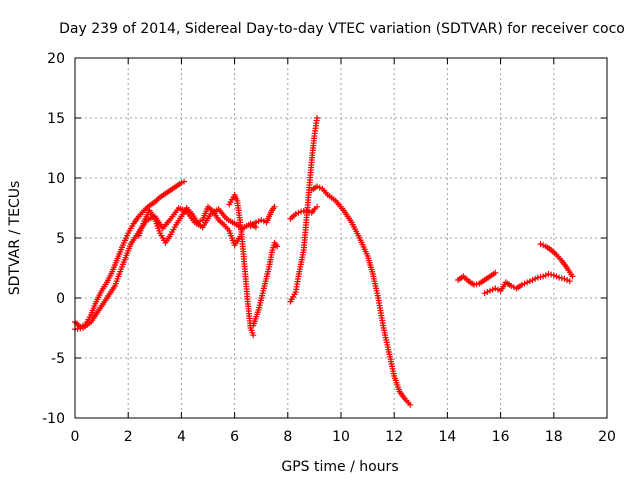 The width and height of the screenshot is (640, 484). I want to click on y-axis-label: SDTVAR / TECUs, so click(15, 238).